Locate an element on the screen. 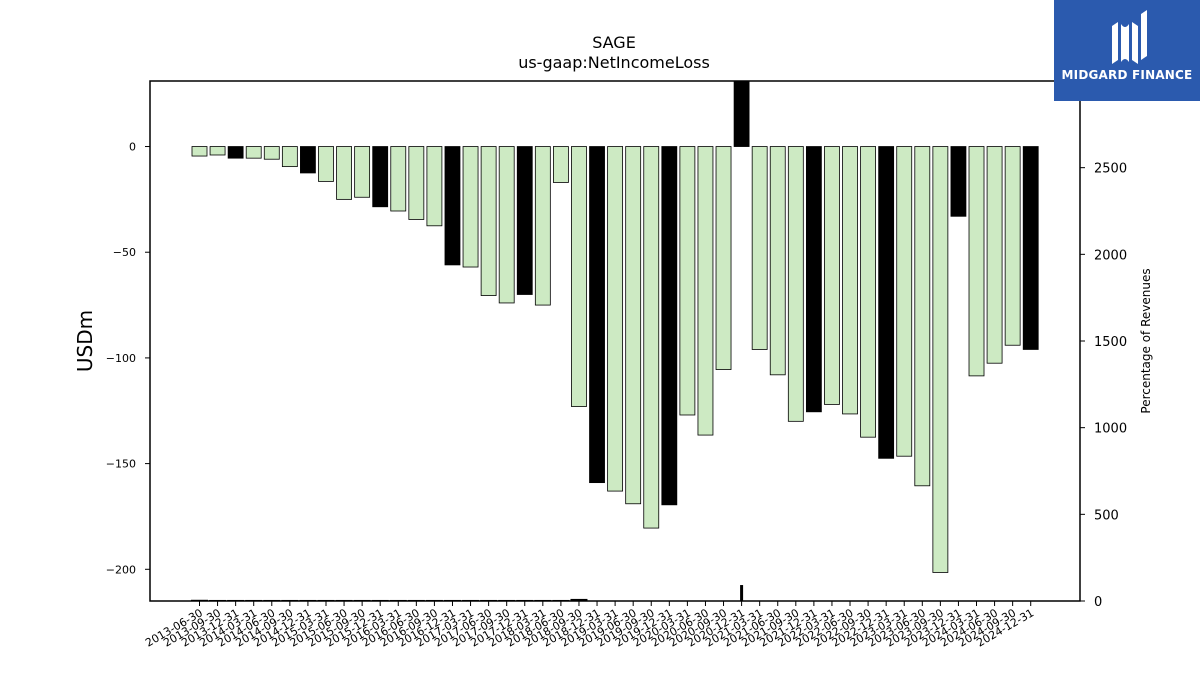 Image resolution: width=1200 pixels, height=675 pixels. pct-bars-group is located at coordinates (467, 593).